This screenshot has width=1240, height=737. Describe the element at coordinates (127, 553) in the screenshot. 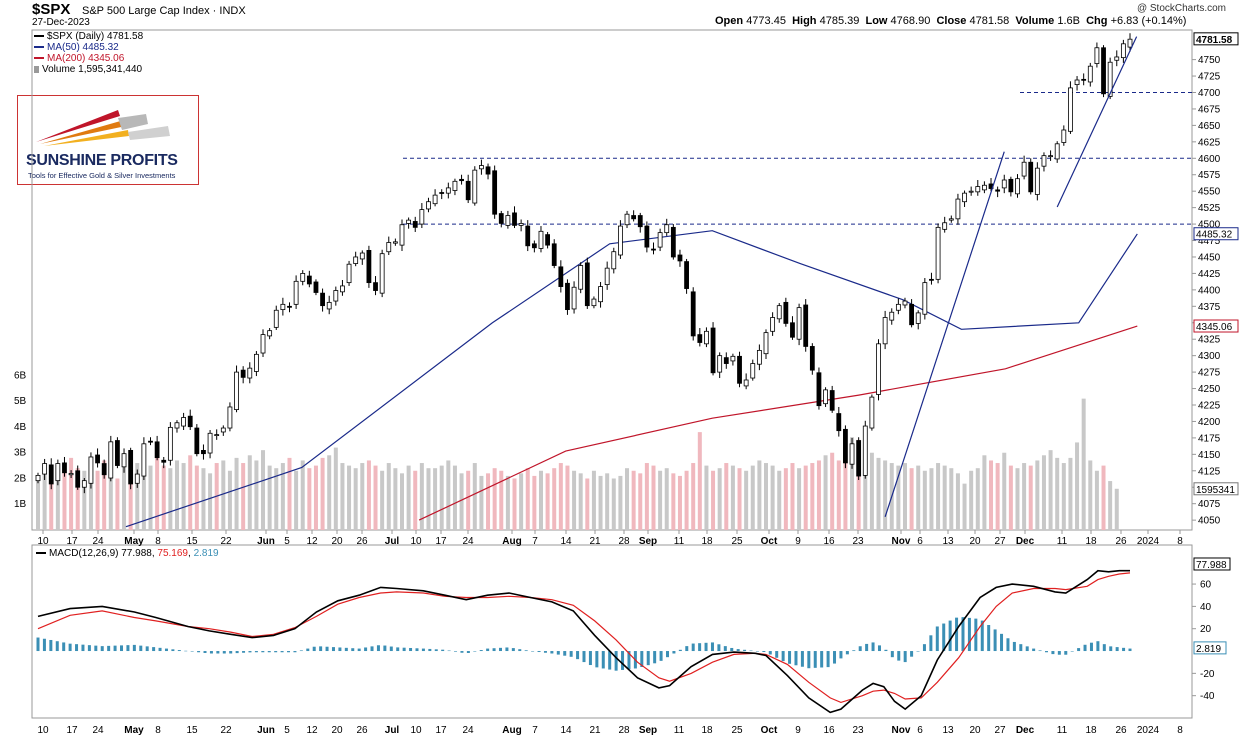

I see `legend-macd: MACD(12,26,9) 77.988, 75.169, 2.819` at that location.